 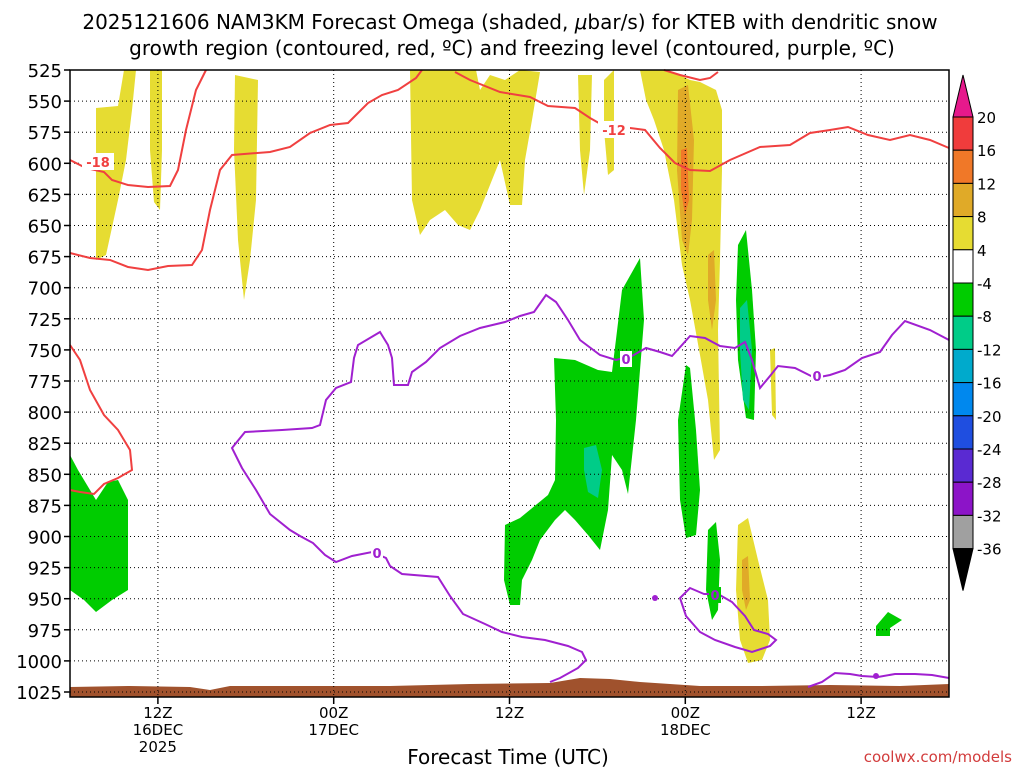 What do you see at coordinates (989, 483) in the screenshot?
I see `colorbar-label-11: -28` at bounding box center [989, 483].